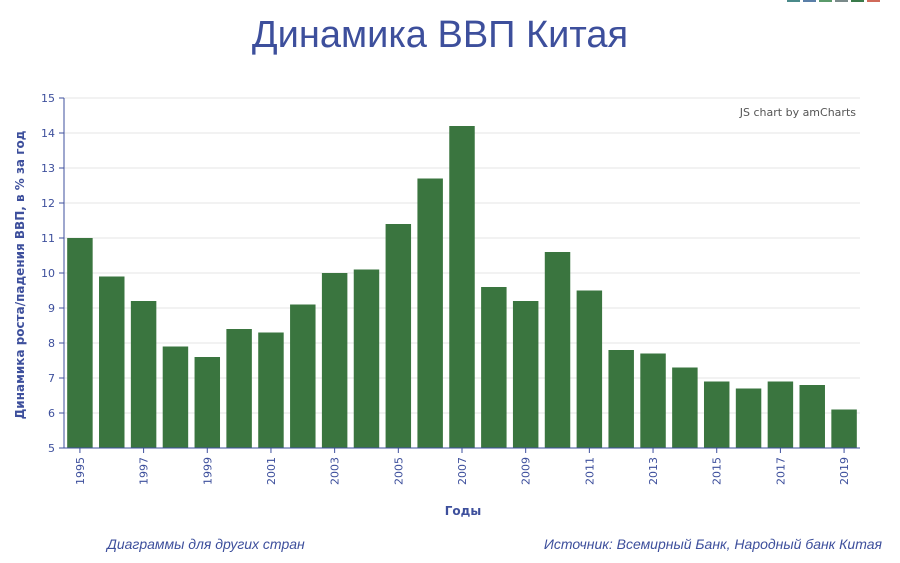  I want to click on bar-1998, so click(175, 397).